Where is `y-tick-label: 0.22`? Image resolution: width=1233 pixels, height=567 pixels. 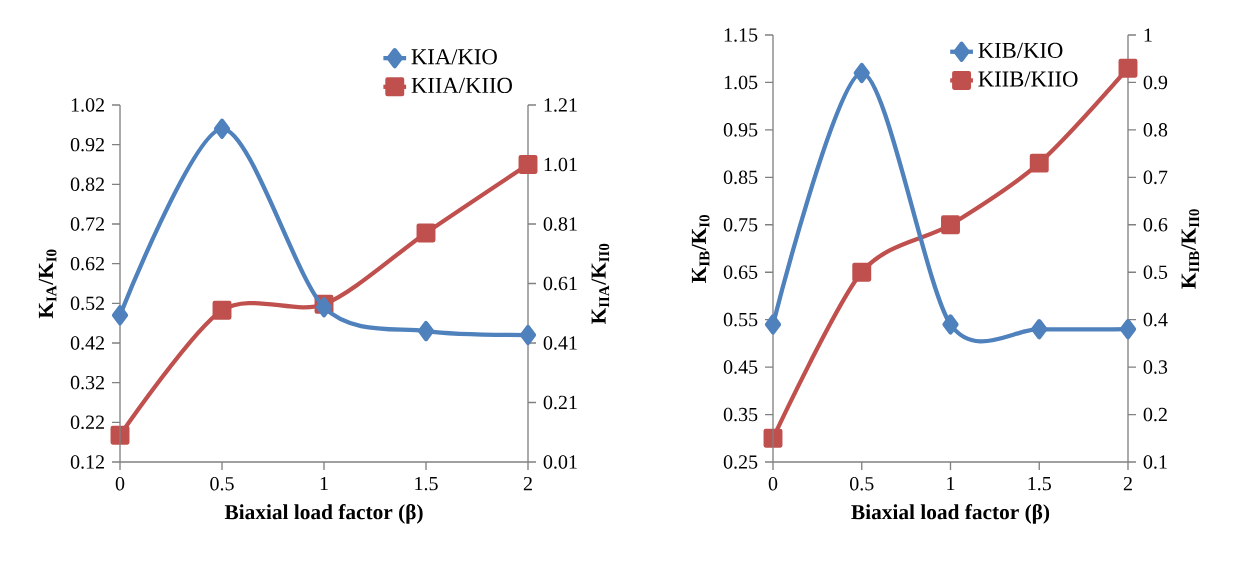 y-tick-label: 0.22 is located at coordinates (87, 422).